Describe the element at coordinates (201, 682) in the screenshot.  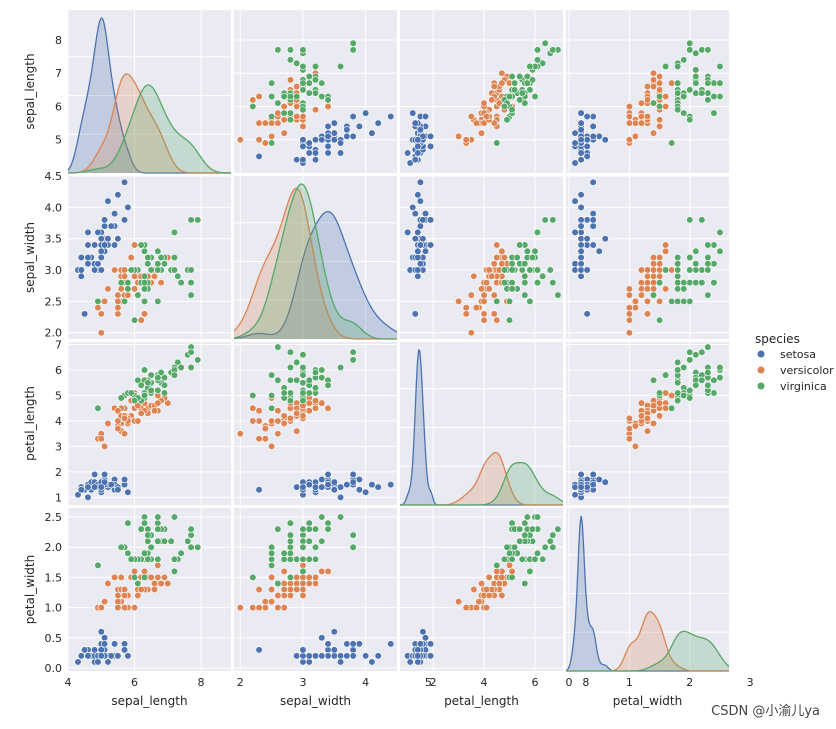
I see `x-tick-label: 8` at that location.